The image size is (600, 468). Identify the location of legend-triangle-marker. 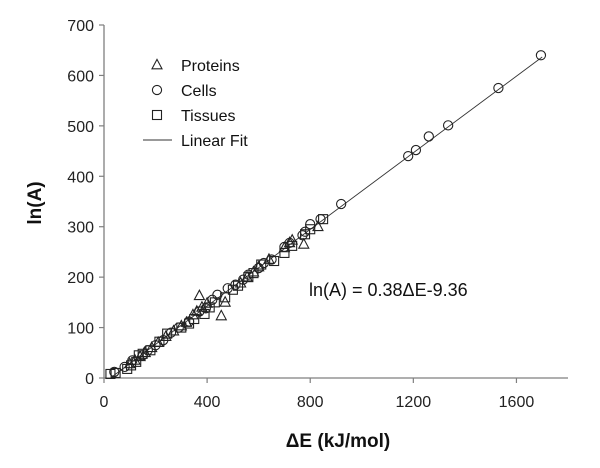
(157, 64).